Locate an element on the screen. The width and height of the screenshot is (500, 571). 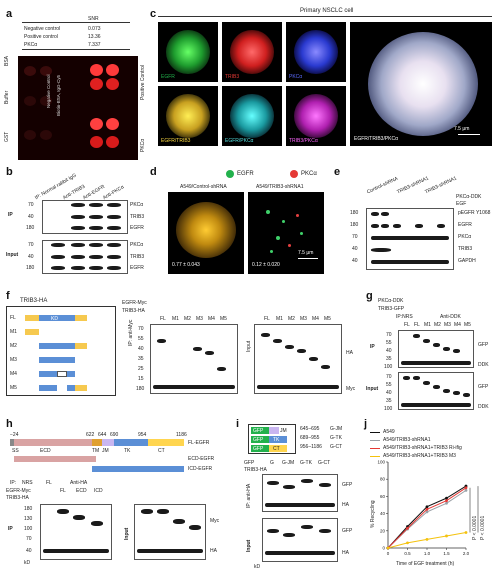
position: 622 is located at coordinates (90, 435).